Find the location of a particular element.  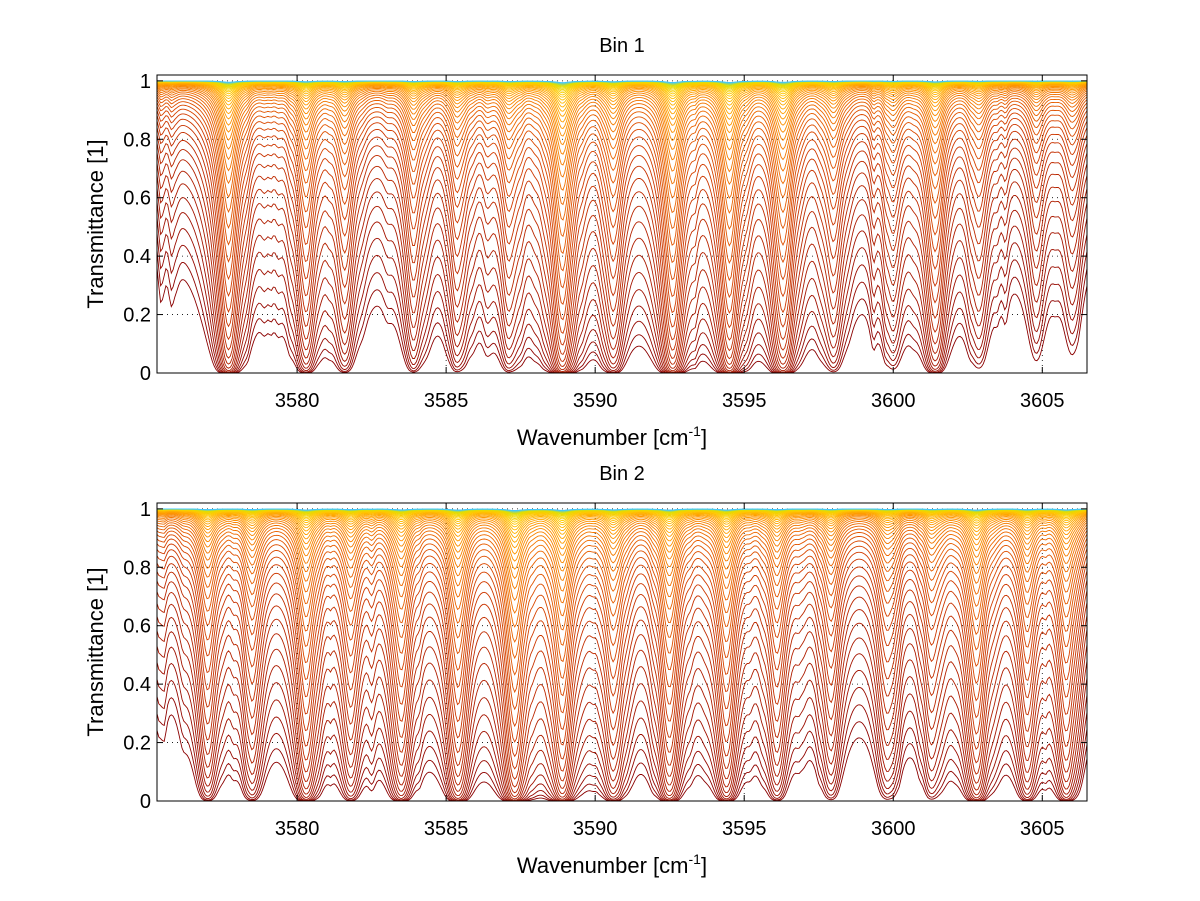

x-tick-label: 3585 is located at coordinates (446, 829).